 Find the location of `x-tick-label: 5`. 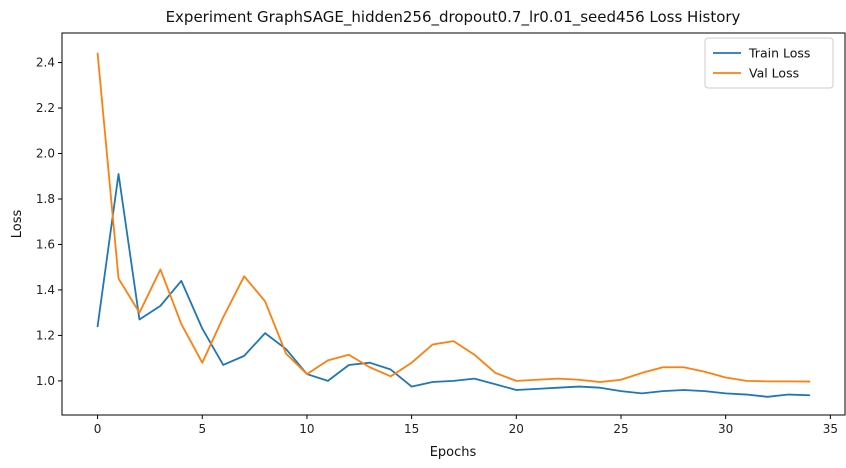

x-tick-label: 5 is located at coordinates (202, 429).